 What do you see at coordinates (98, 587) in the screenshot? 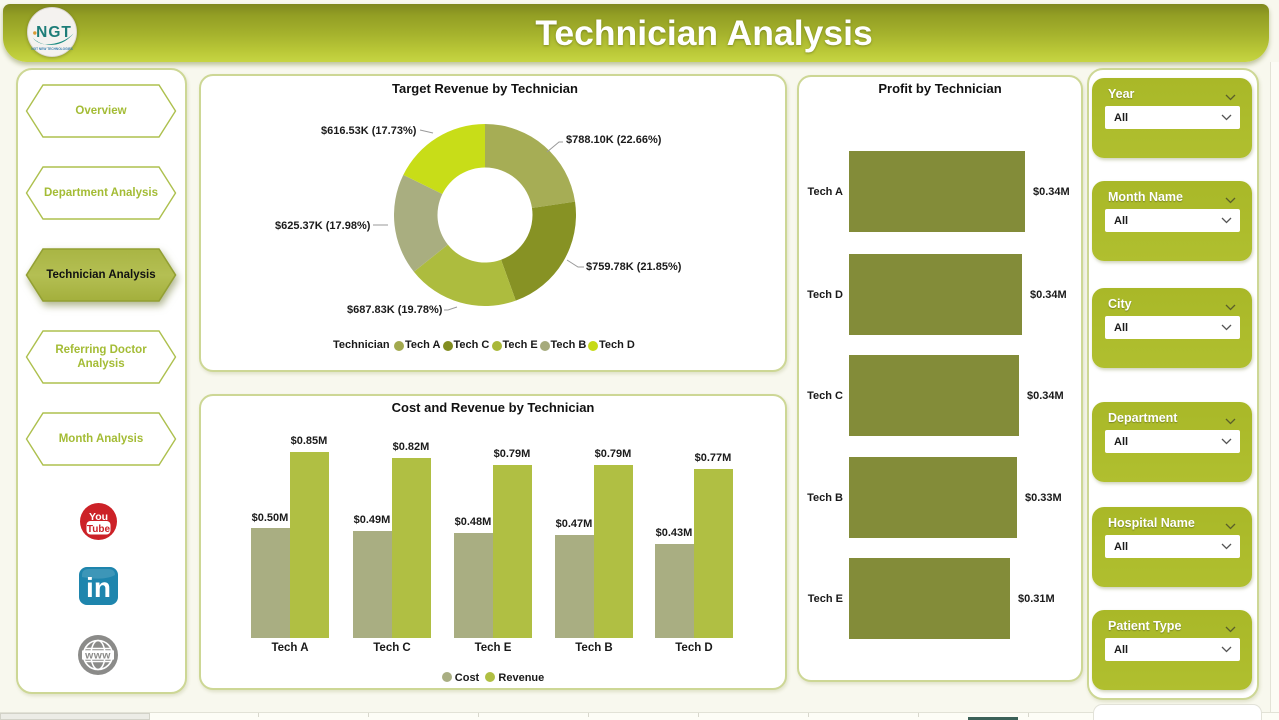
I see `svg-text: in` at bounding box center [98, 587].